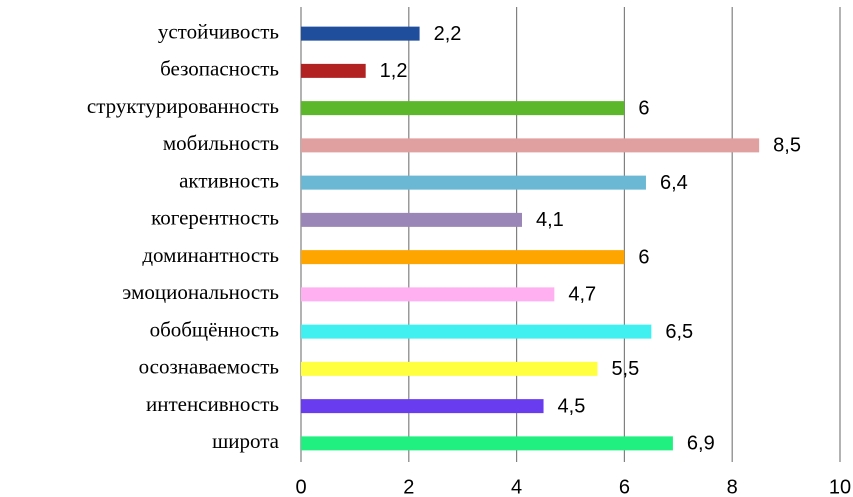 The width and height of the screenshot is (853, 497). What do you see at coordinates (212, 404) in the screenshot?
I see `category-label: интенсивность` at bounding box center [212, 404].